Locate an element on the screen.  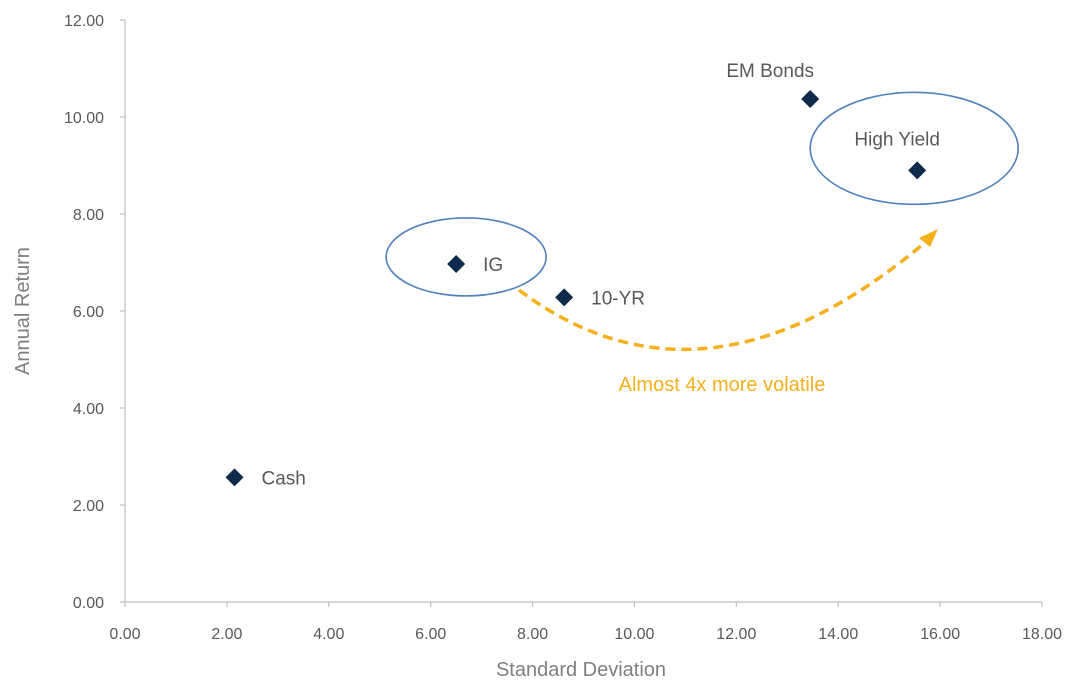
point-marker-ig is located at coordinates (456, 263).